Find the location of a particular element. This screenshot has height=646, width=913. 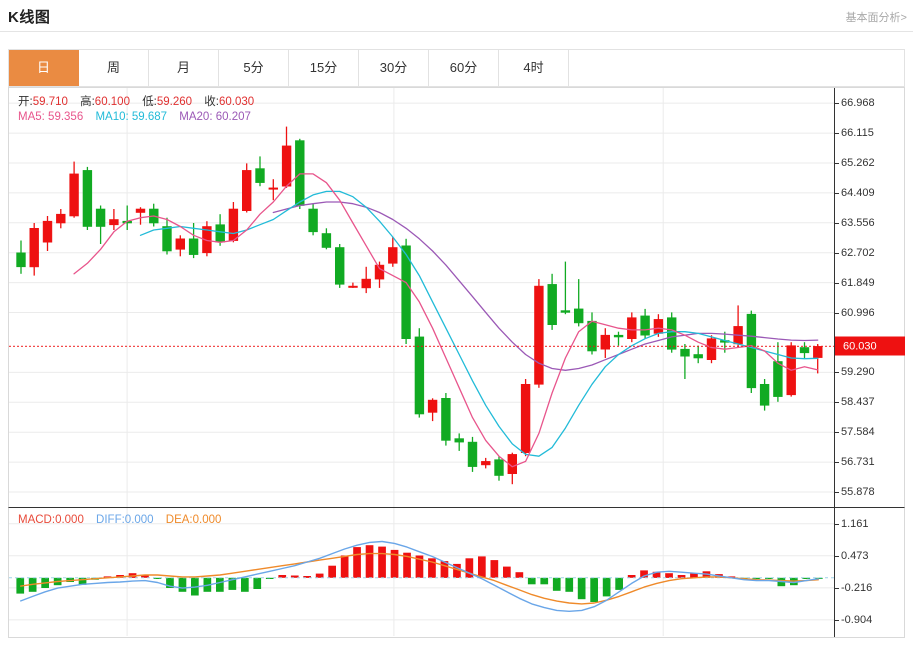

diff-label: DIFF: is located at coordinates (110, 520).